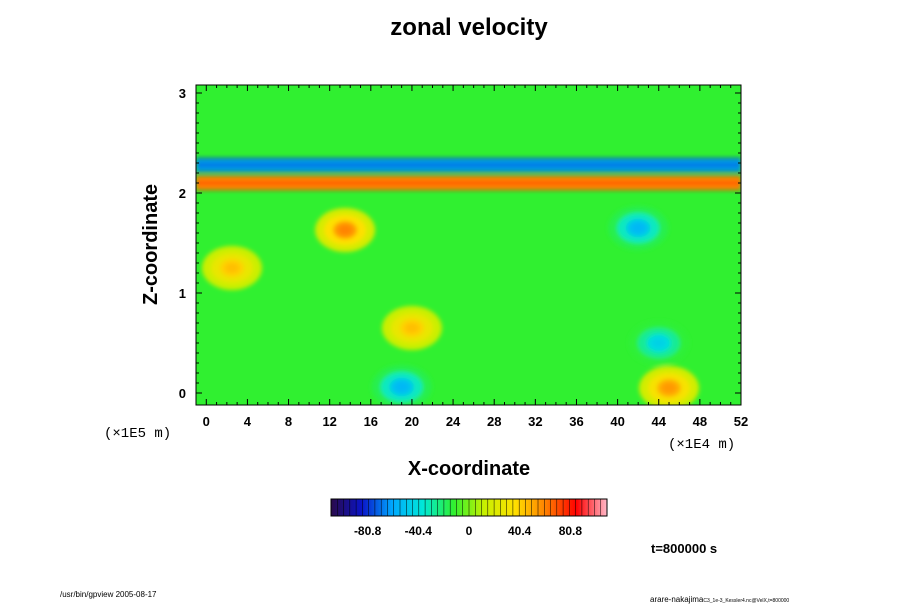 This screenshot has height=607, width=900. I want to click on footer-right-file: C3_1e-3_Kessler4.nc@VelX,t=800000, so click(746, 601).